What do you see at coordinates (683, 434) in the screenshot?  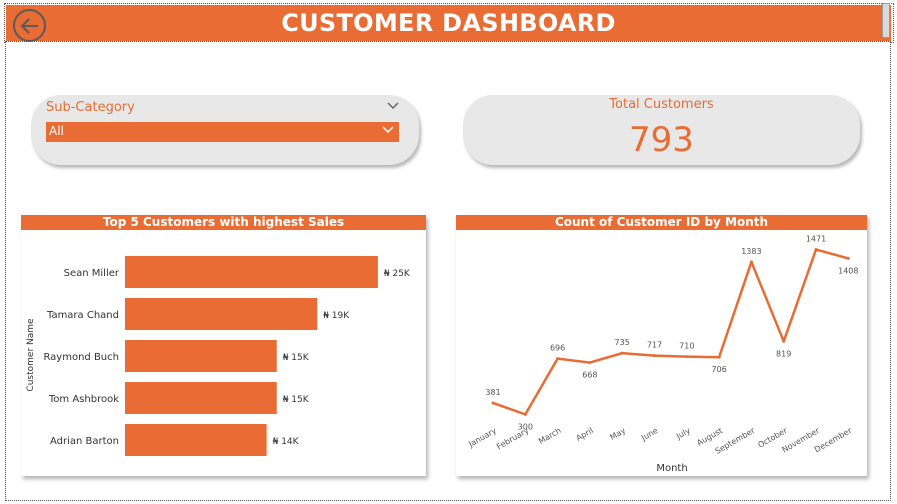 I see `tick-label: July` at bounding box center [683, 434].